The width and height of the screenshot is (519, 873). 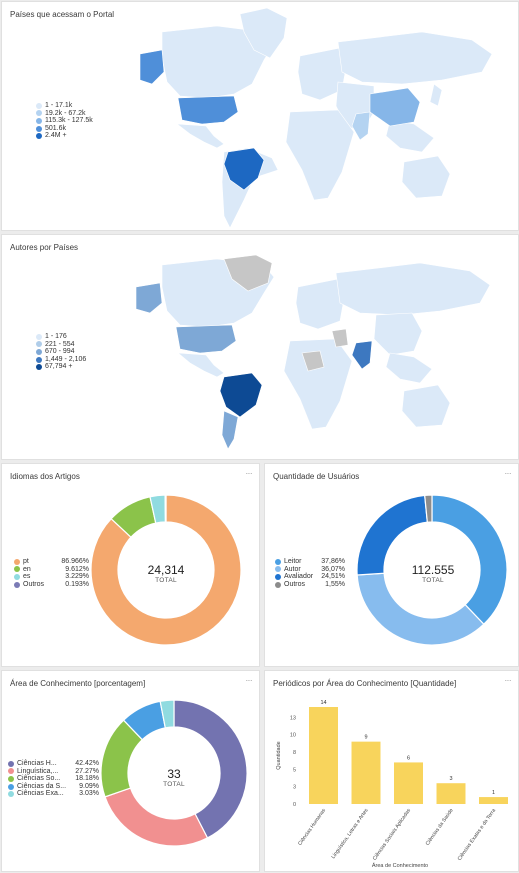 I want to click on bar-value-label: 9, so click(x=365, y=738).